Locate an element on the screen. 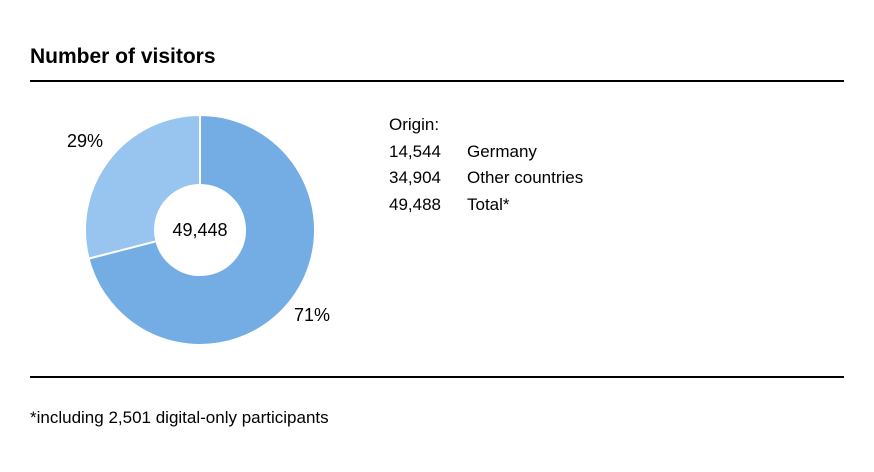 The image size is (874, 472). slice-label-germany: 29% is located at coordinates (85, 141).